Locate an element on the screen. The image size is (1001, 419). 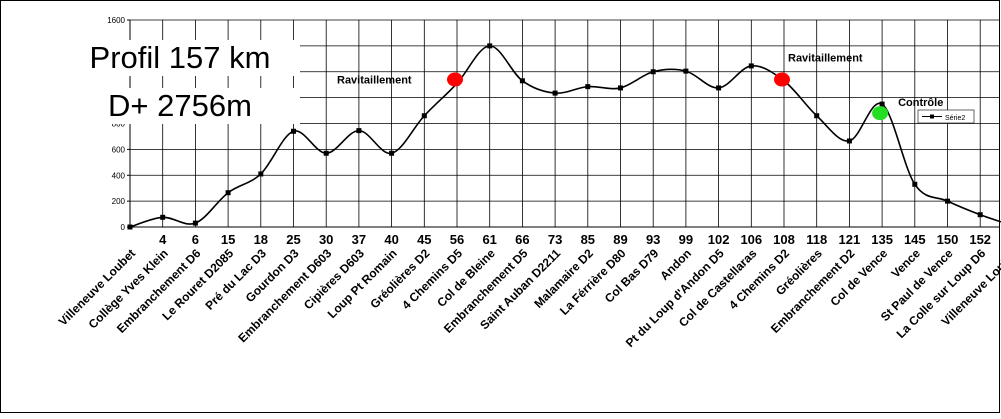
title-elevation-gain: D+ 2756m is located at coordinates (180, 106).